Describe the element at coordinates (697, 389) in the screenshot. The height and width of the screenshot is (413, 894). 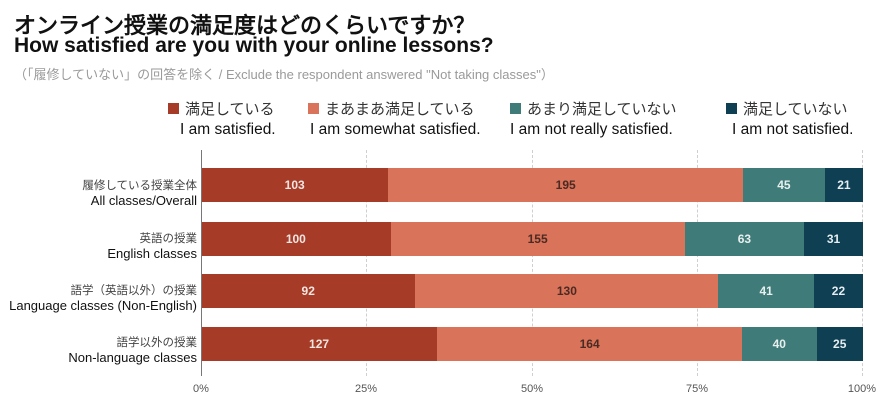
I see `x-tick-75: 75%` at that location.